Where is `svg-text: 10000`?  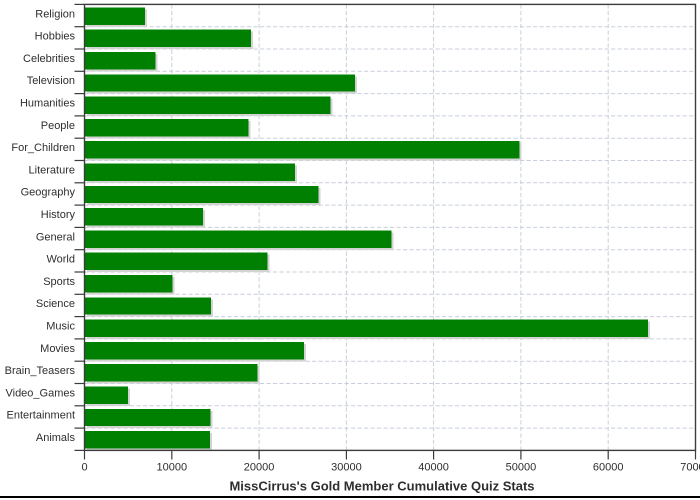 svg-text: 10000 is located at coordinates (172, 468).